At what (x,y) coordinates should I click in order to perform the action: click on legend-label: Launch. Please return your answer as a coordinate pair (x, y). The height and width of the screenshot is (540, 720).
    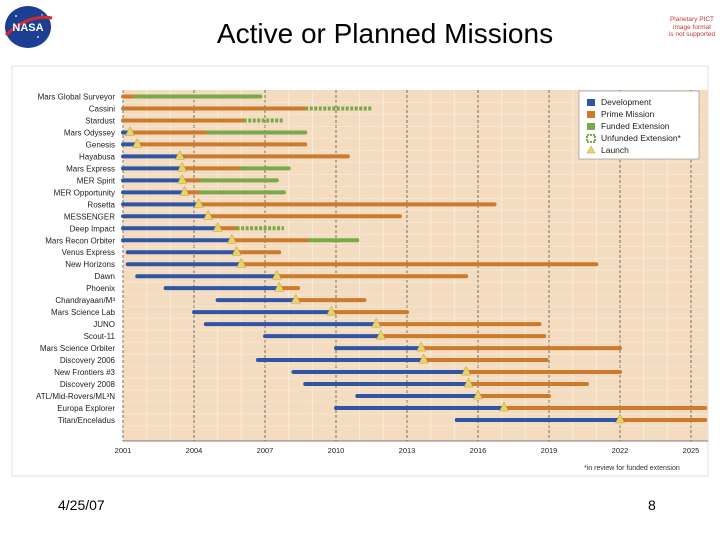
    Looking at the image, I should click on (615, 150).